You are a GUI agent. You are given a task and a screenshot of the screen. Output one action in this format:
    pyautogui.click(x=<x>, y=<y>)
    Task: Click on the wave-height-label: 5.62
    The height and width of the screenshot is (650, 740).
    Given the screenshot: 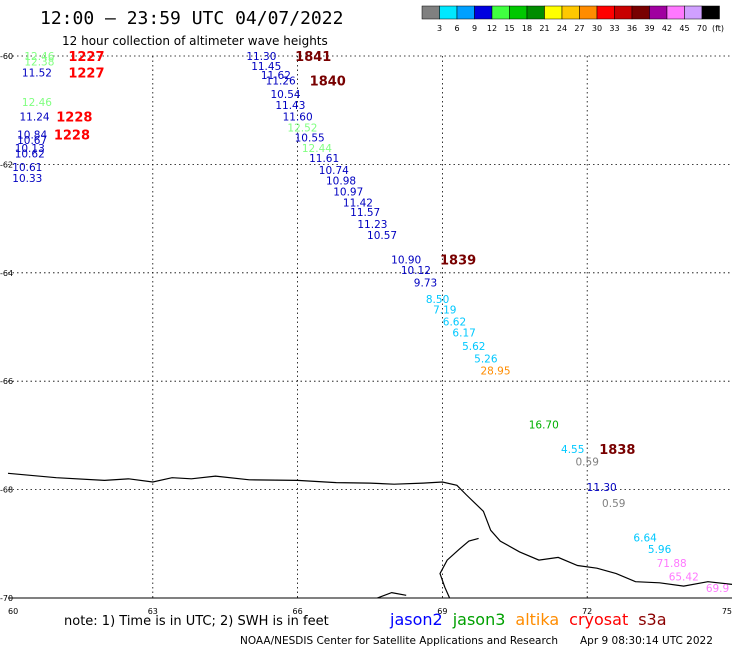 What is the action you would take?
    pyautogui.click(x=473, y=347)
    